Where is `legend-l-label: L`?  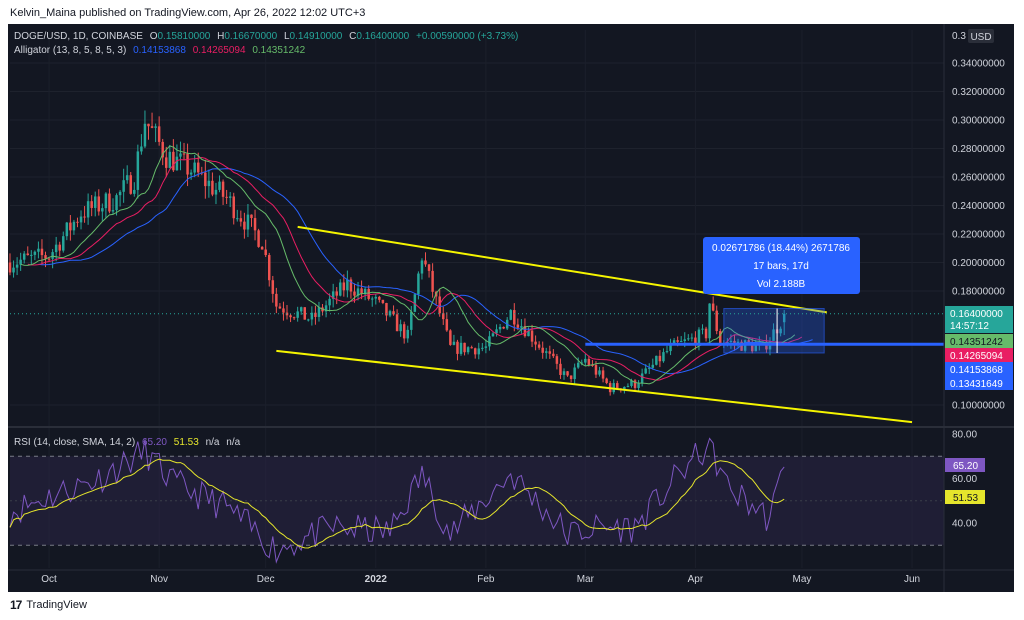 legend-l-label: L is located at coordinates (287, 36).